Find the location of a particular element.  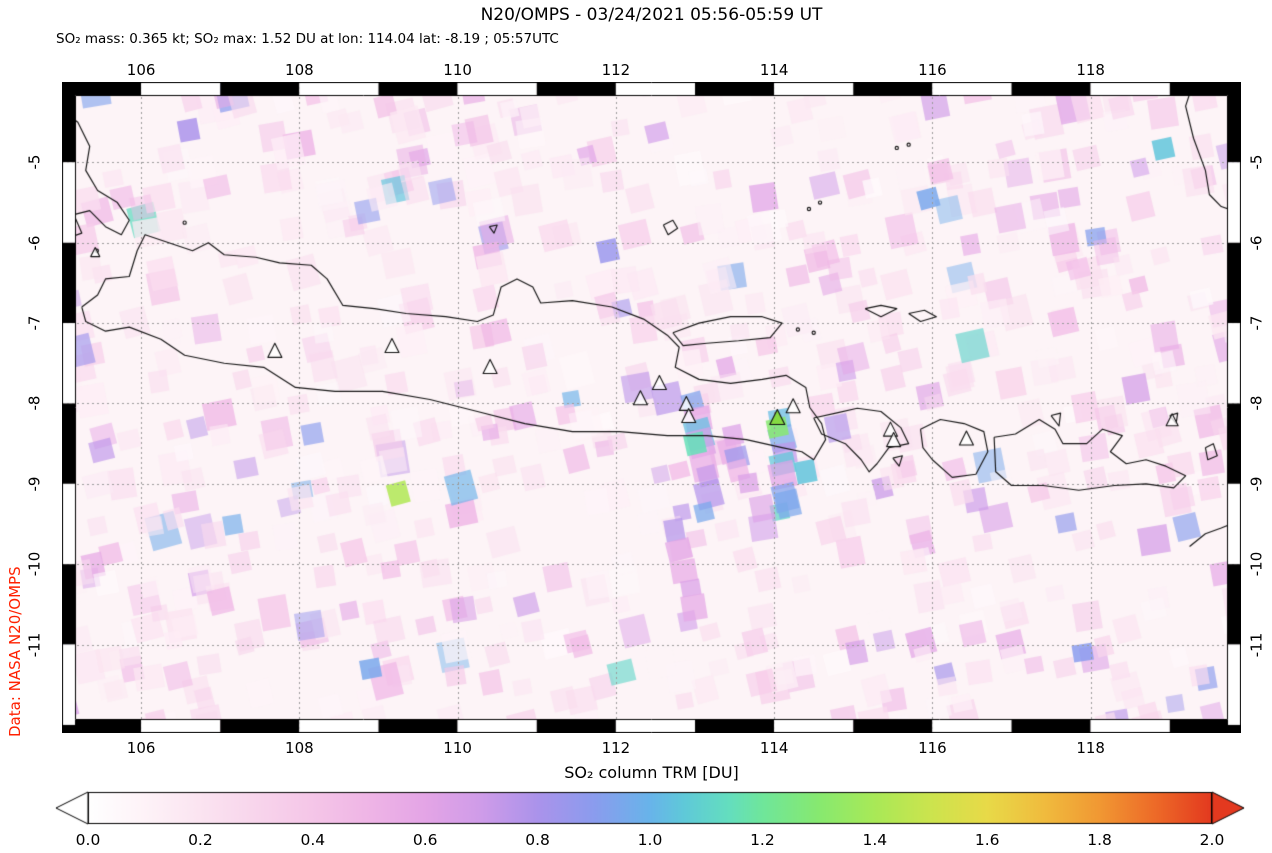

colorbar-title: SO₂ column TRM [DU] is located at coordinates (651, 772).